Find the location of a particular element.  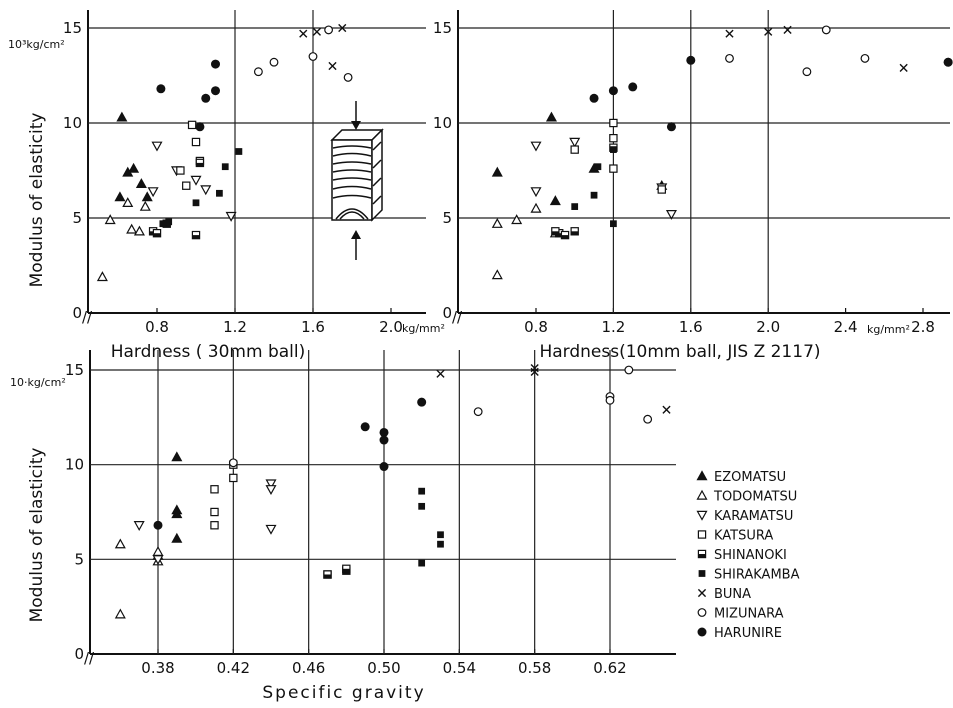

x-axis-label-bottom: Specific gravity is located at coordinates (343, 693).